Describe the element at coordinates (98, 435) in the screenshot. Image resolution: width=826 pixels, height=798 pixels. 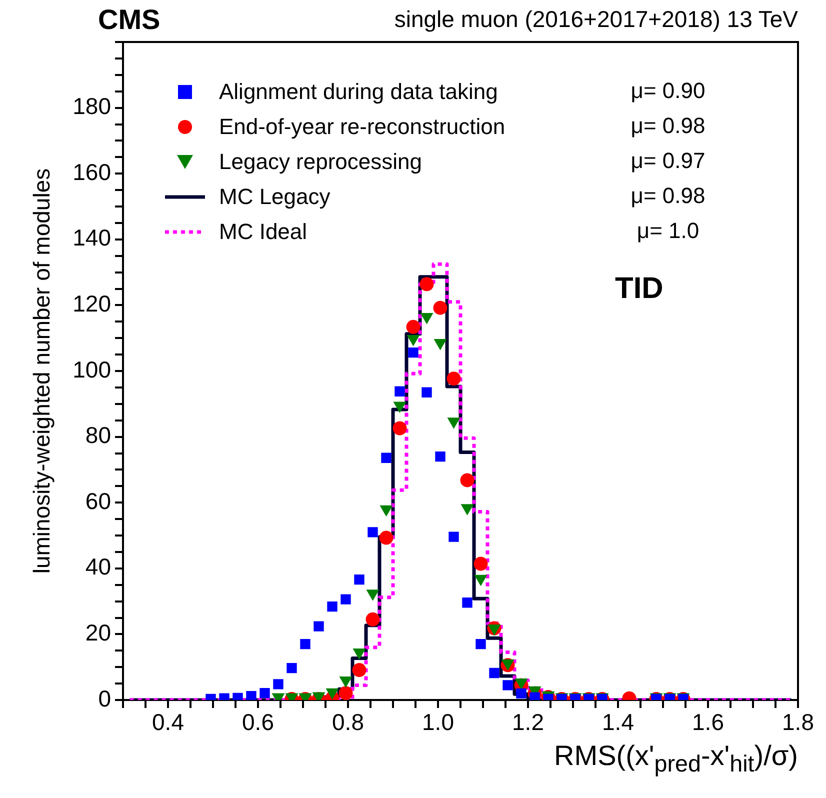
I see `y-tick-label: 80` at that location.